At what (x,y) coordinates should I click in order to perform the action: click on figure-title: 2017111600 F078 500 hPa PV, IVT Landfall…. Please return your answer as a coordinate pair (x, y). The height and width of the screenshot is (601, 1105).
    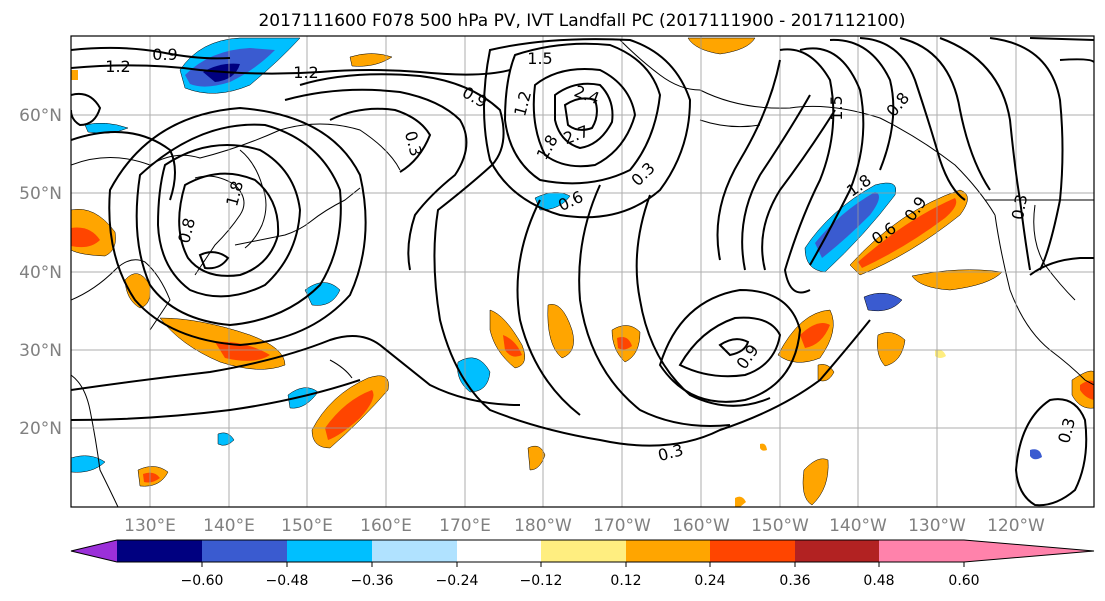
    Looking at the image, I should click on (581, 21).